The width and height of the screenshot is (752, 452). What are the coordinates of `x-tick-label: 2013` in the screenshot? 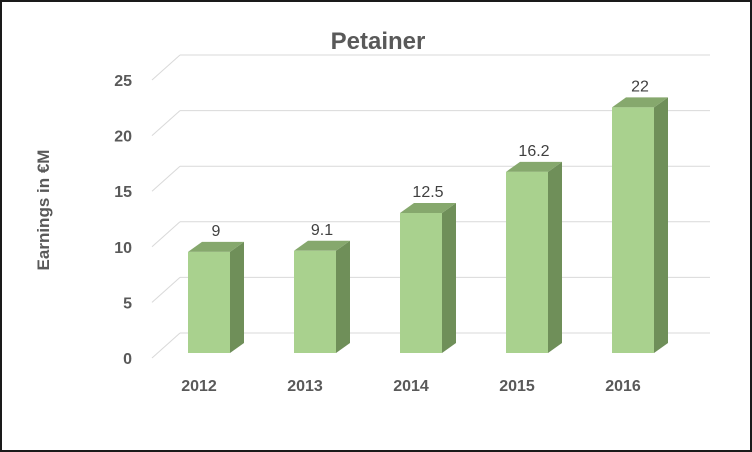 It's located at (305, 386).